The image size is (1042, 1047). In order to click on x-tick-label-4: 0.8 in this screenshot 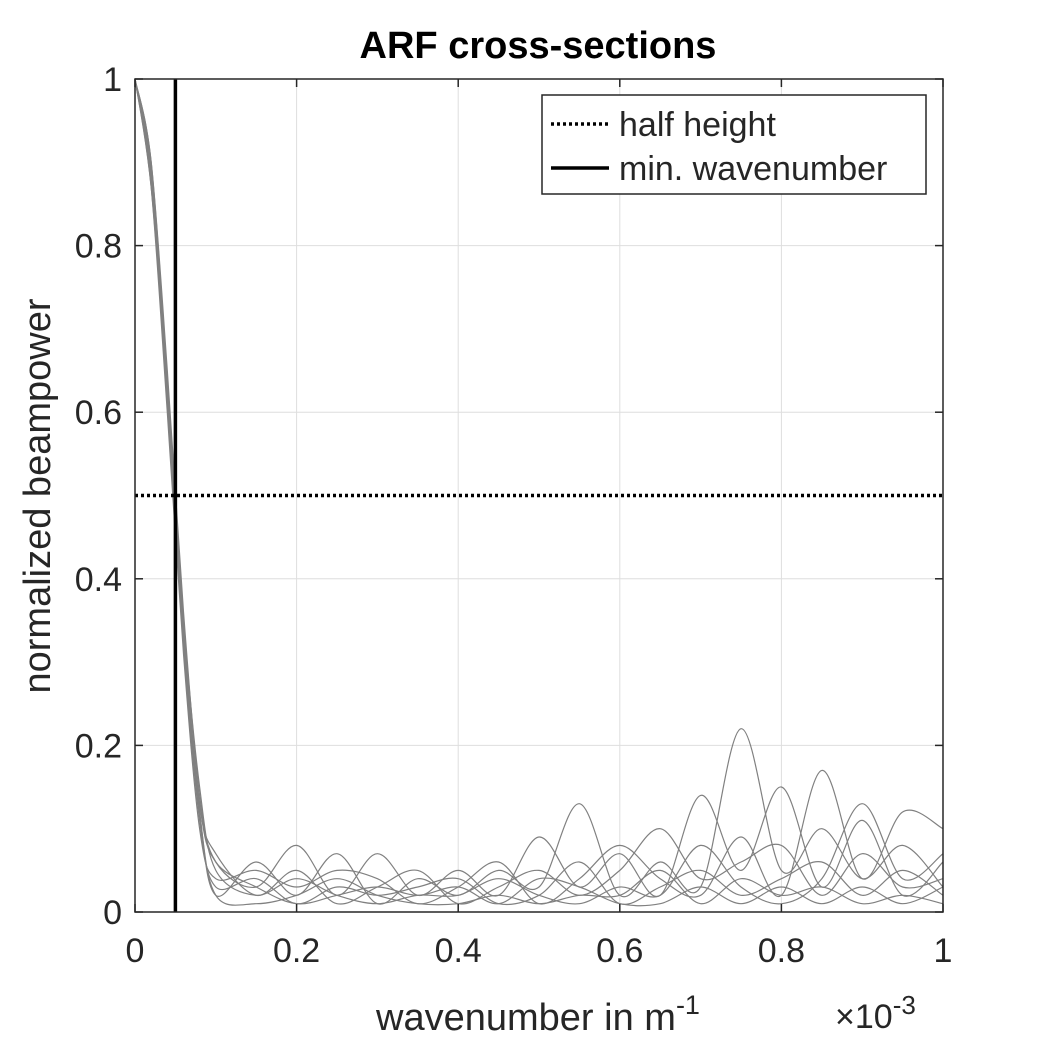, I will do `click(781, 951)`.